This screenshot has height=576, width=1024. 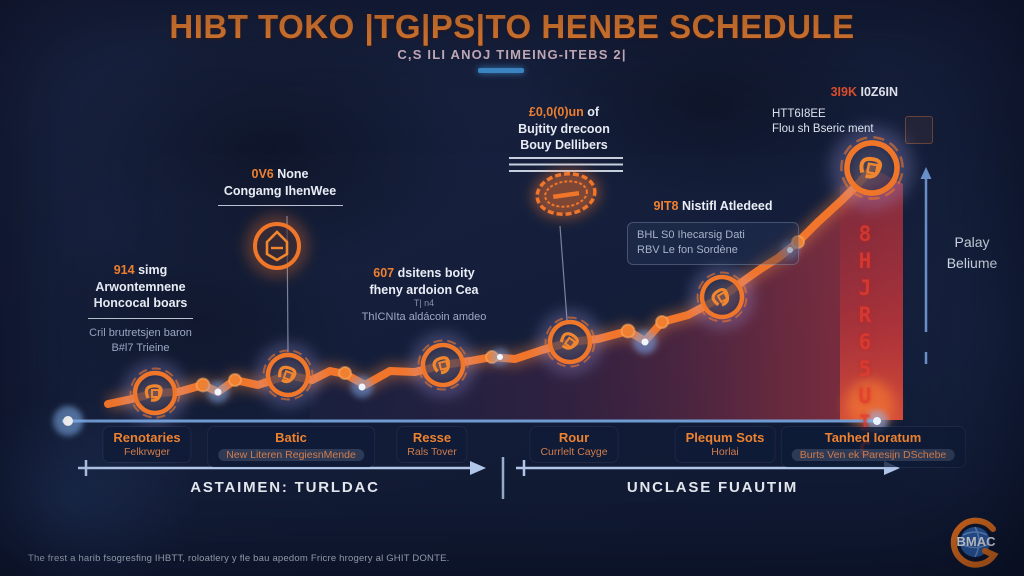 I want to click on callout-line: HTT6I8EE, so click(x=799, y=113).